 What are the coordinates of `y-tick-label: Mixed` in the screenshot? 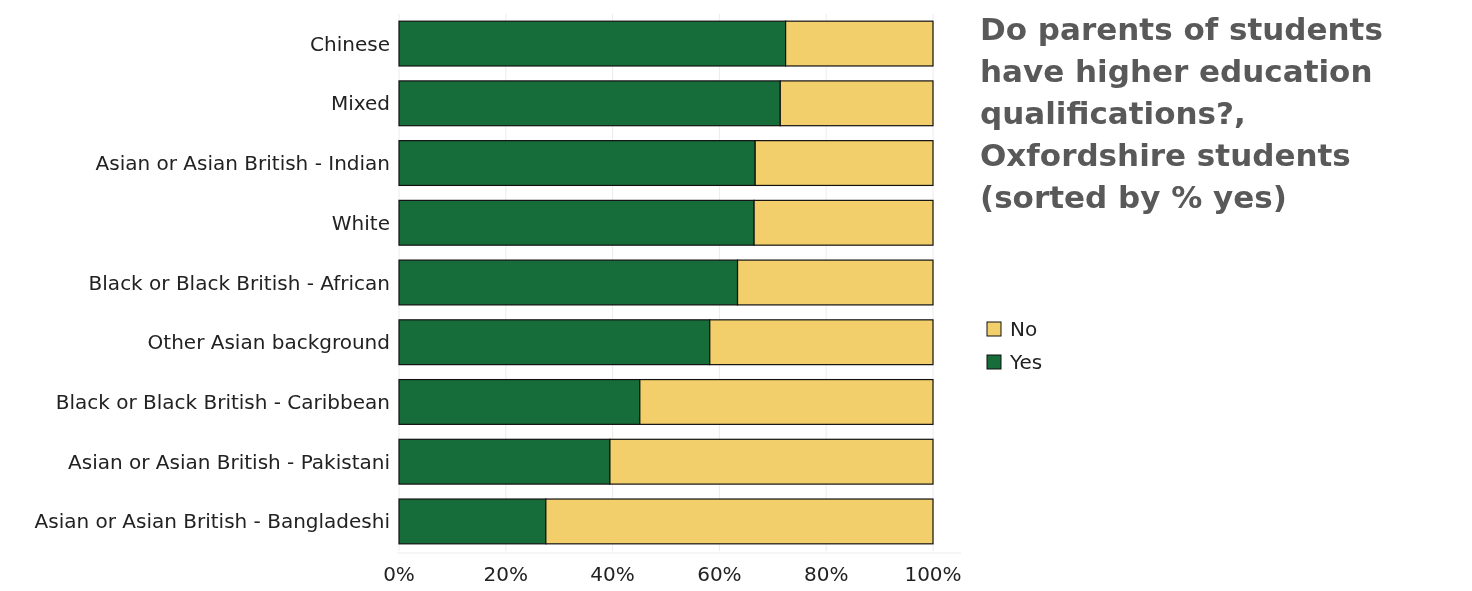 It's located at (360, 103).